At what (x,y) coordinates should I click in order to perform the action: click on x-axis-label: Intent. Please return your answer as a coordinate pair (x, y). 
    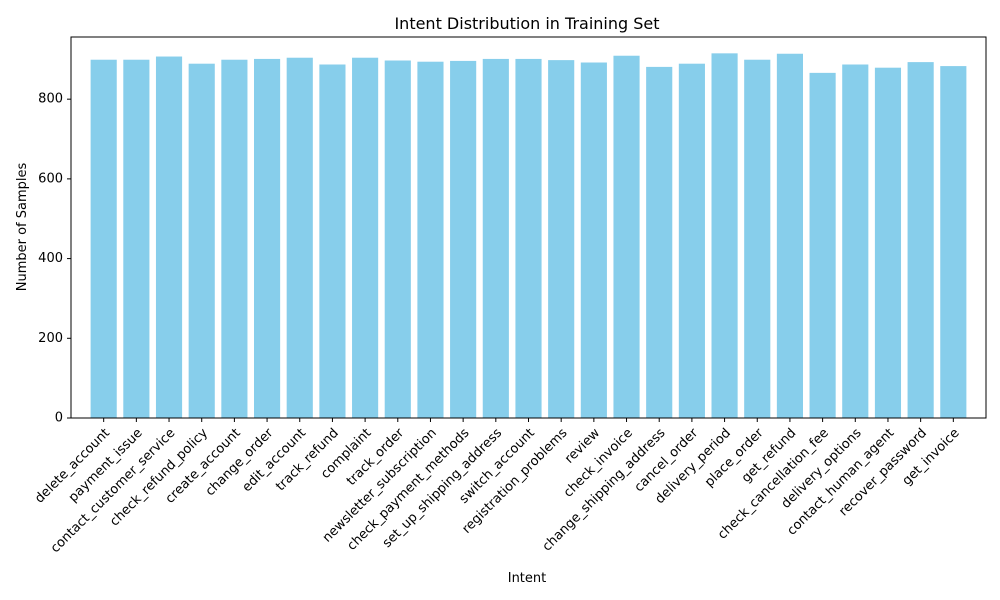
    Looking at the image, I should click on (527, 578).